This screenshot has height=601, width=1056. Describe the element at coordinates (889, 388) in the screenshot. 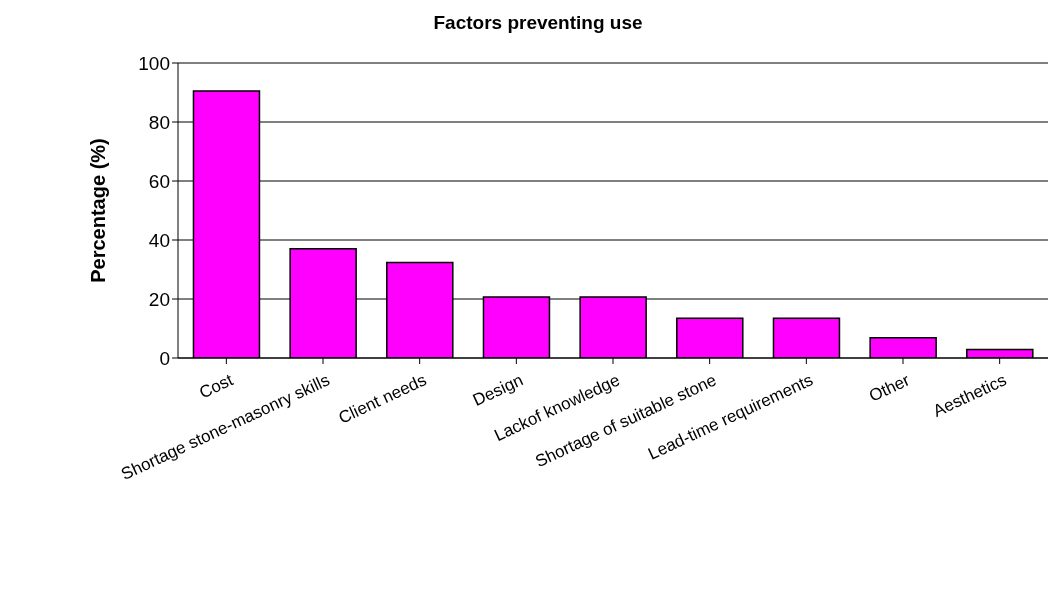

I see `x-tick-label: Other` at that location.